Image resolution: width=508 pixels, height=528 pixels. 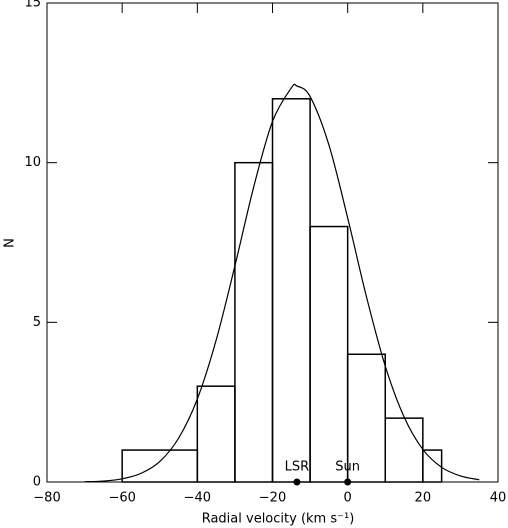 What do you see at coordinates (46, 498) in the screenshot?
I see `x-tick-label: −80` at bounding box center [46, 498].